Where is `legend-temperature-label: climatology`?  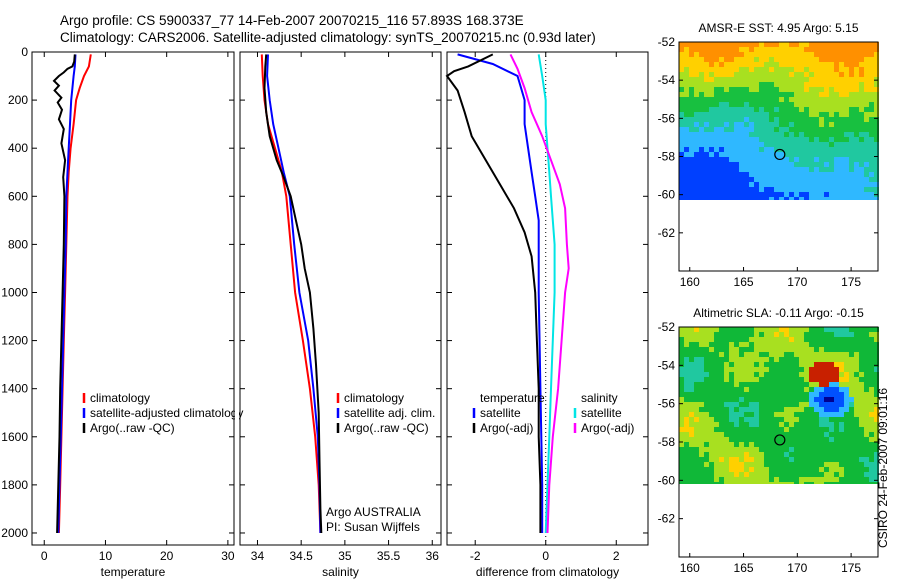 legend-temperature-label: climatology is located at coordinates (120, 398).